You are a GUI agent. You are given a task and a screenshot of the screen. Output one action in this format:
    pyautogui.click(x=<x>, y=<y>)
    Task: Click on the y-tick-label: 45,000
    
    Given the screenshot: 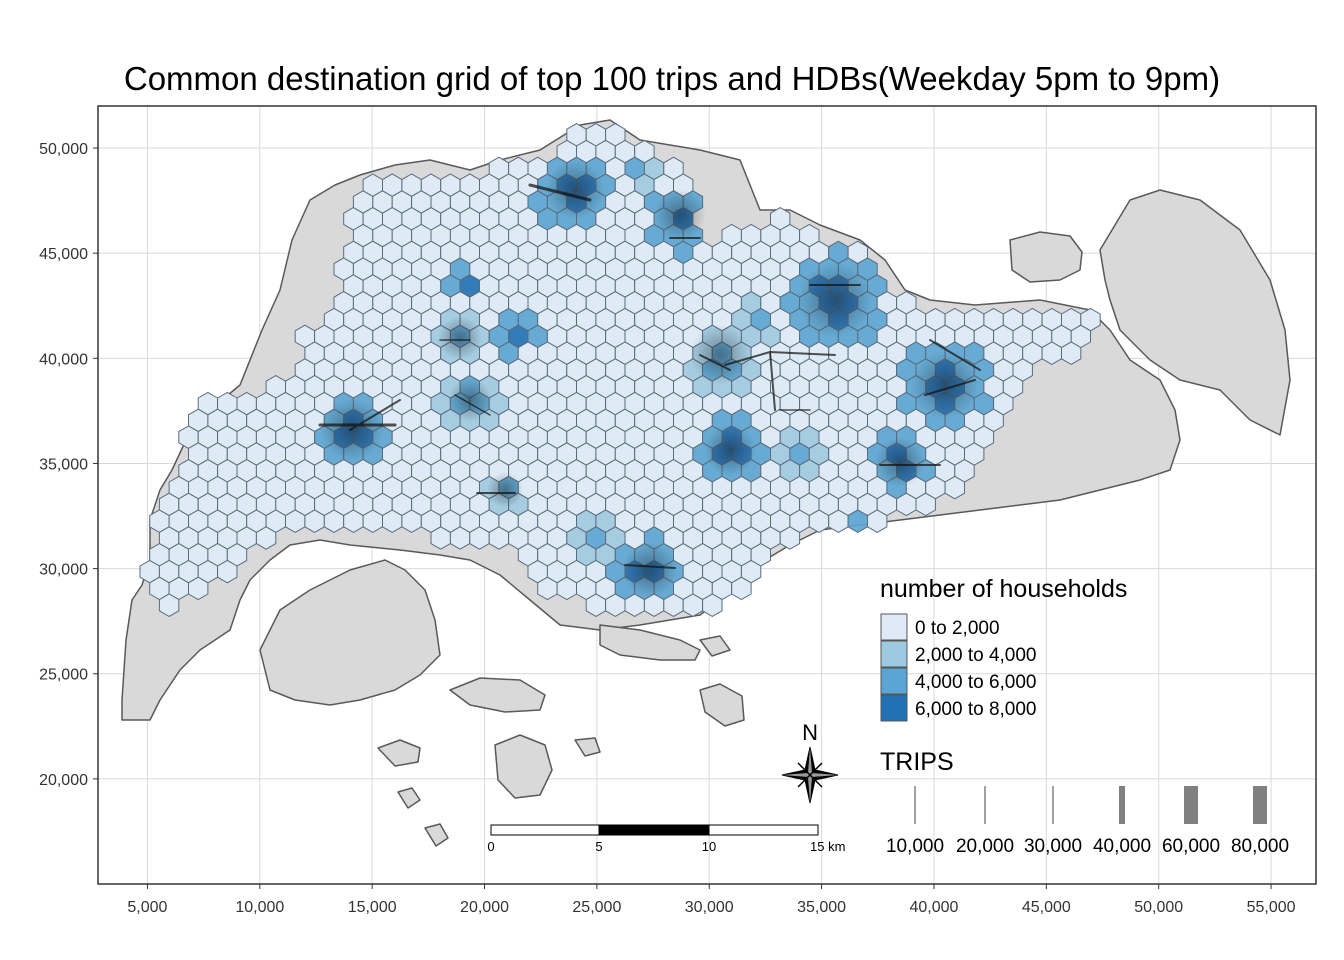 What is the action you would take?
    pyautogui.click(x=63, y=254)
    